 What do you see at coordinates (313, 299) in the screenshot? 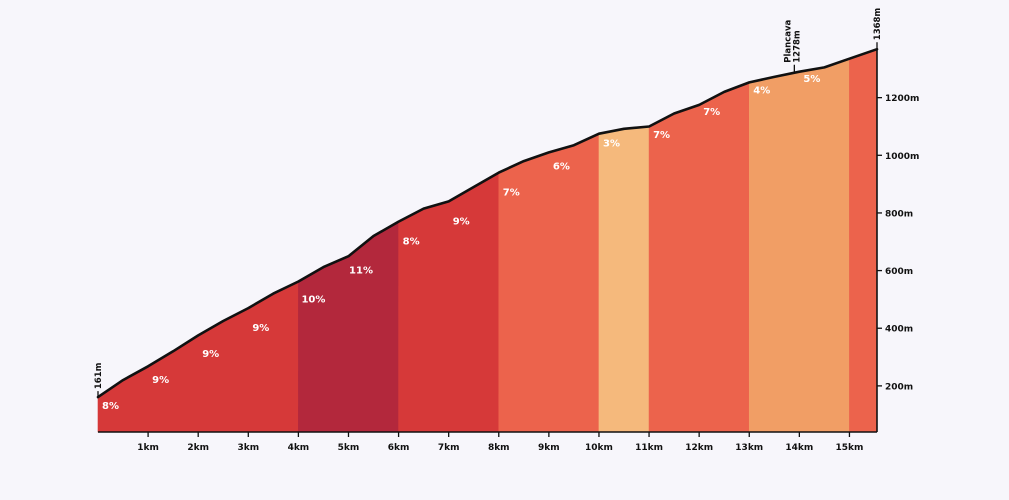
I see `grade-label: 10%` at bounding box center [313, 299].